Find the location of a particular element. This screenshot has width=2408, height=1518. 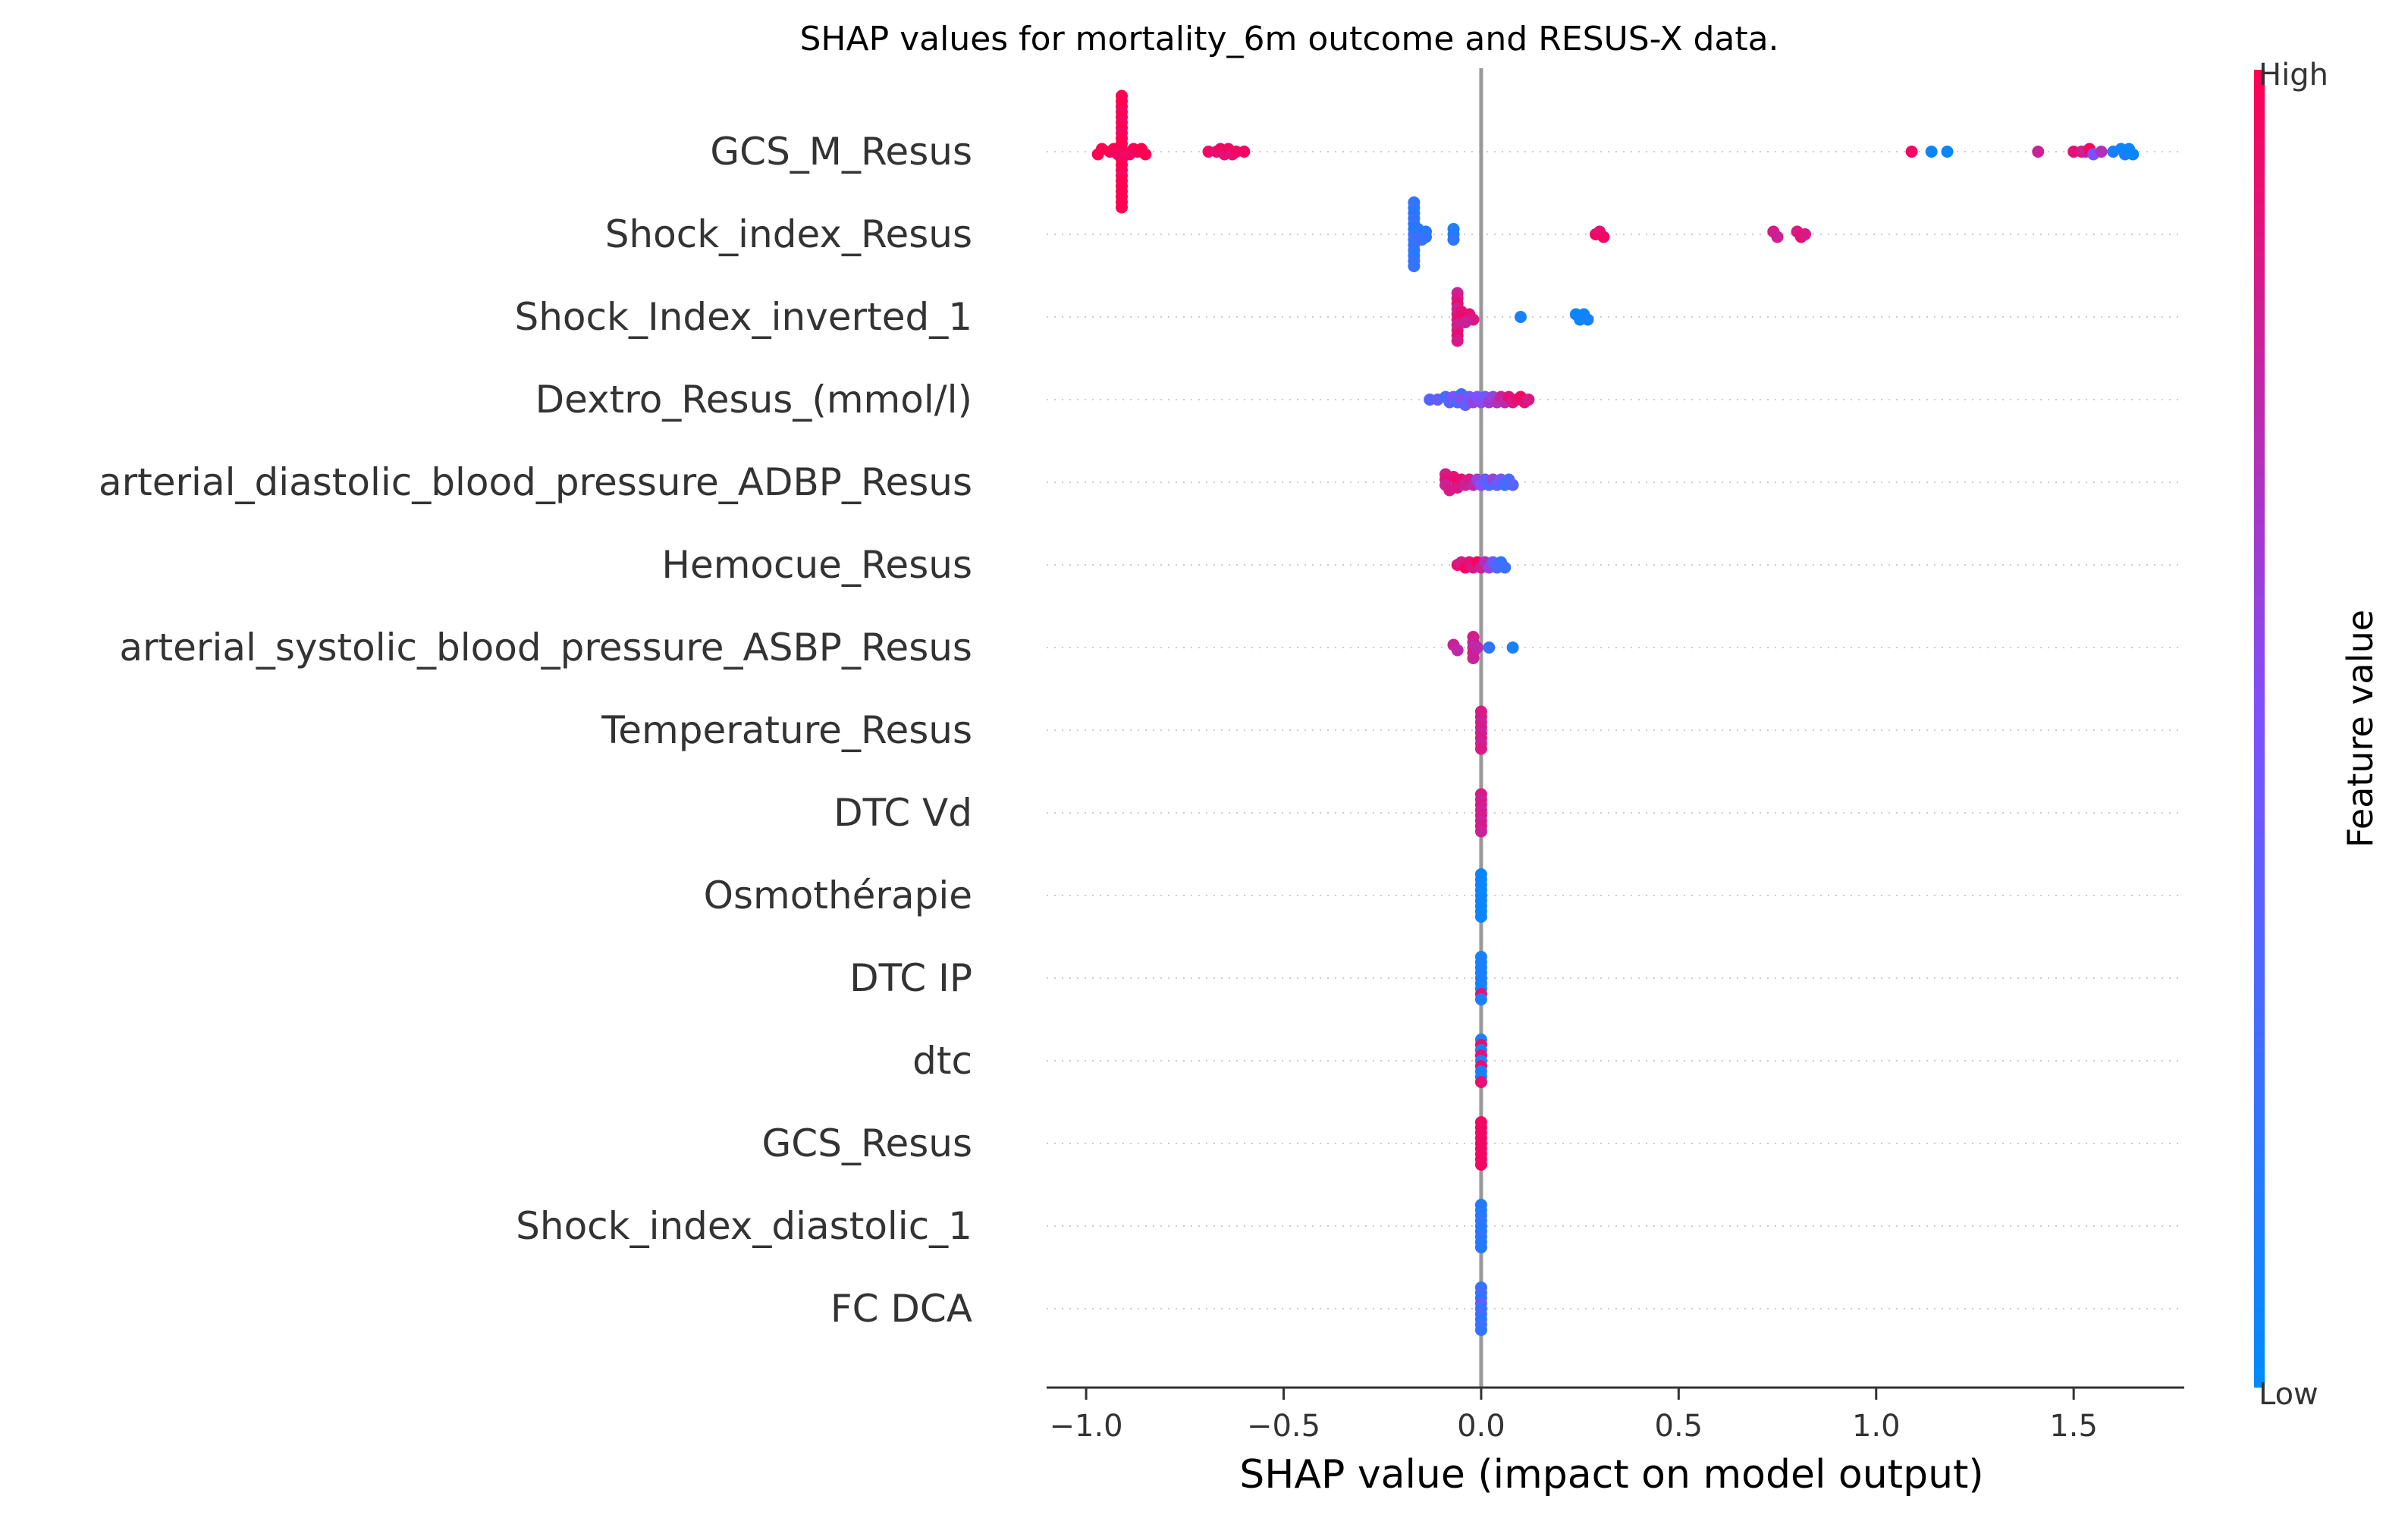

feature-label: GCS_Resus is located at coordinates (867, 1143).